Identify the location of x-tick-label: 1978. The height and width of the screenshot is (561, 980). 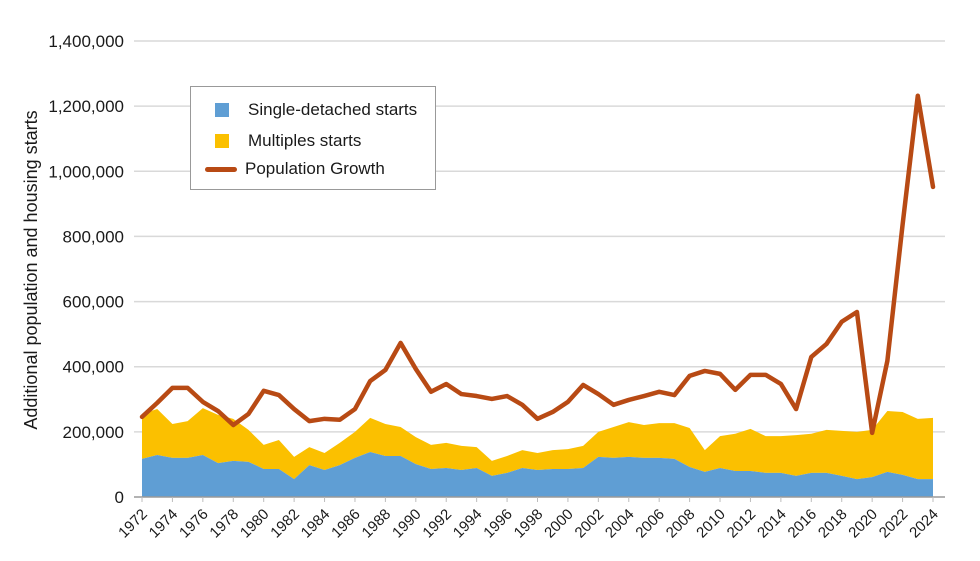
(224, 524).